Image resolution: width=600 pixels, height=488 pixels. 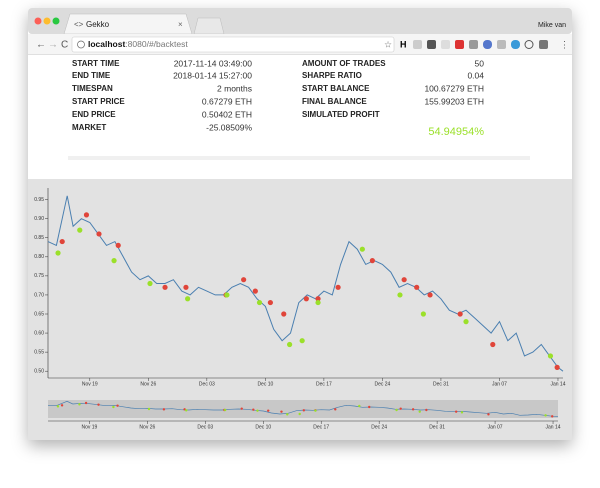 I want to click on new-tab, so click(x=209, y=26).